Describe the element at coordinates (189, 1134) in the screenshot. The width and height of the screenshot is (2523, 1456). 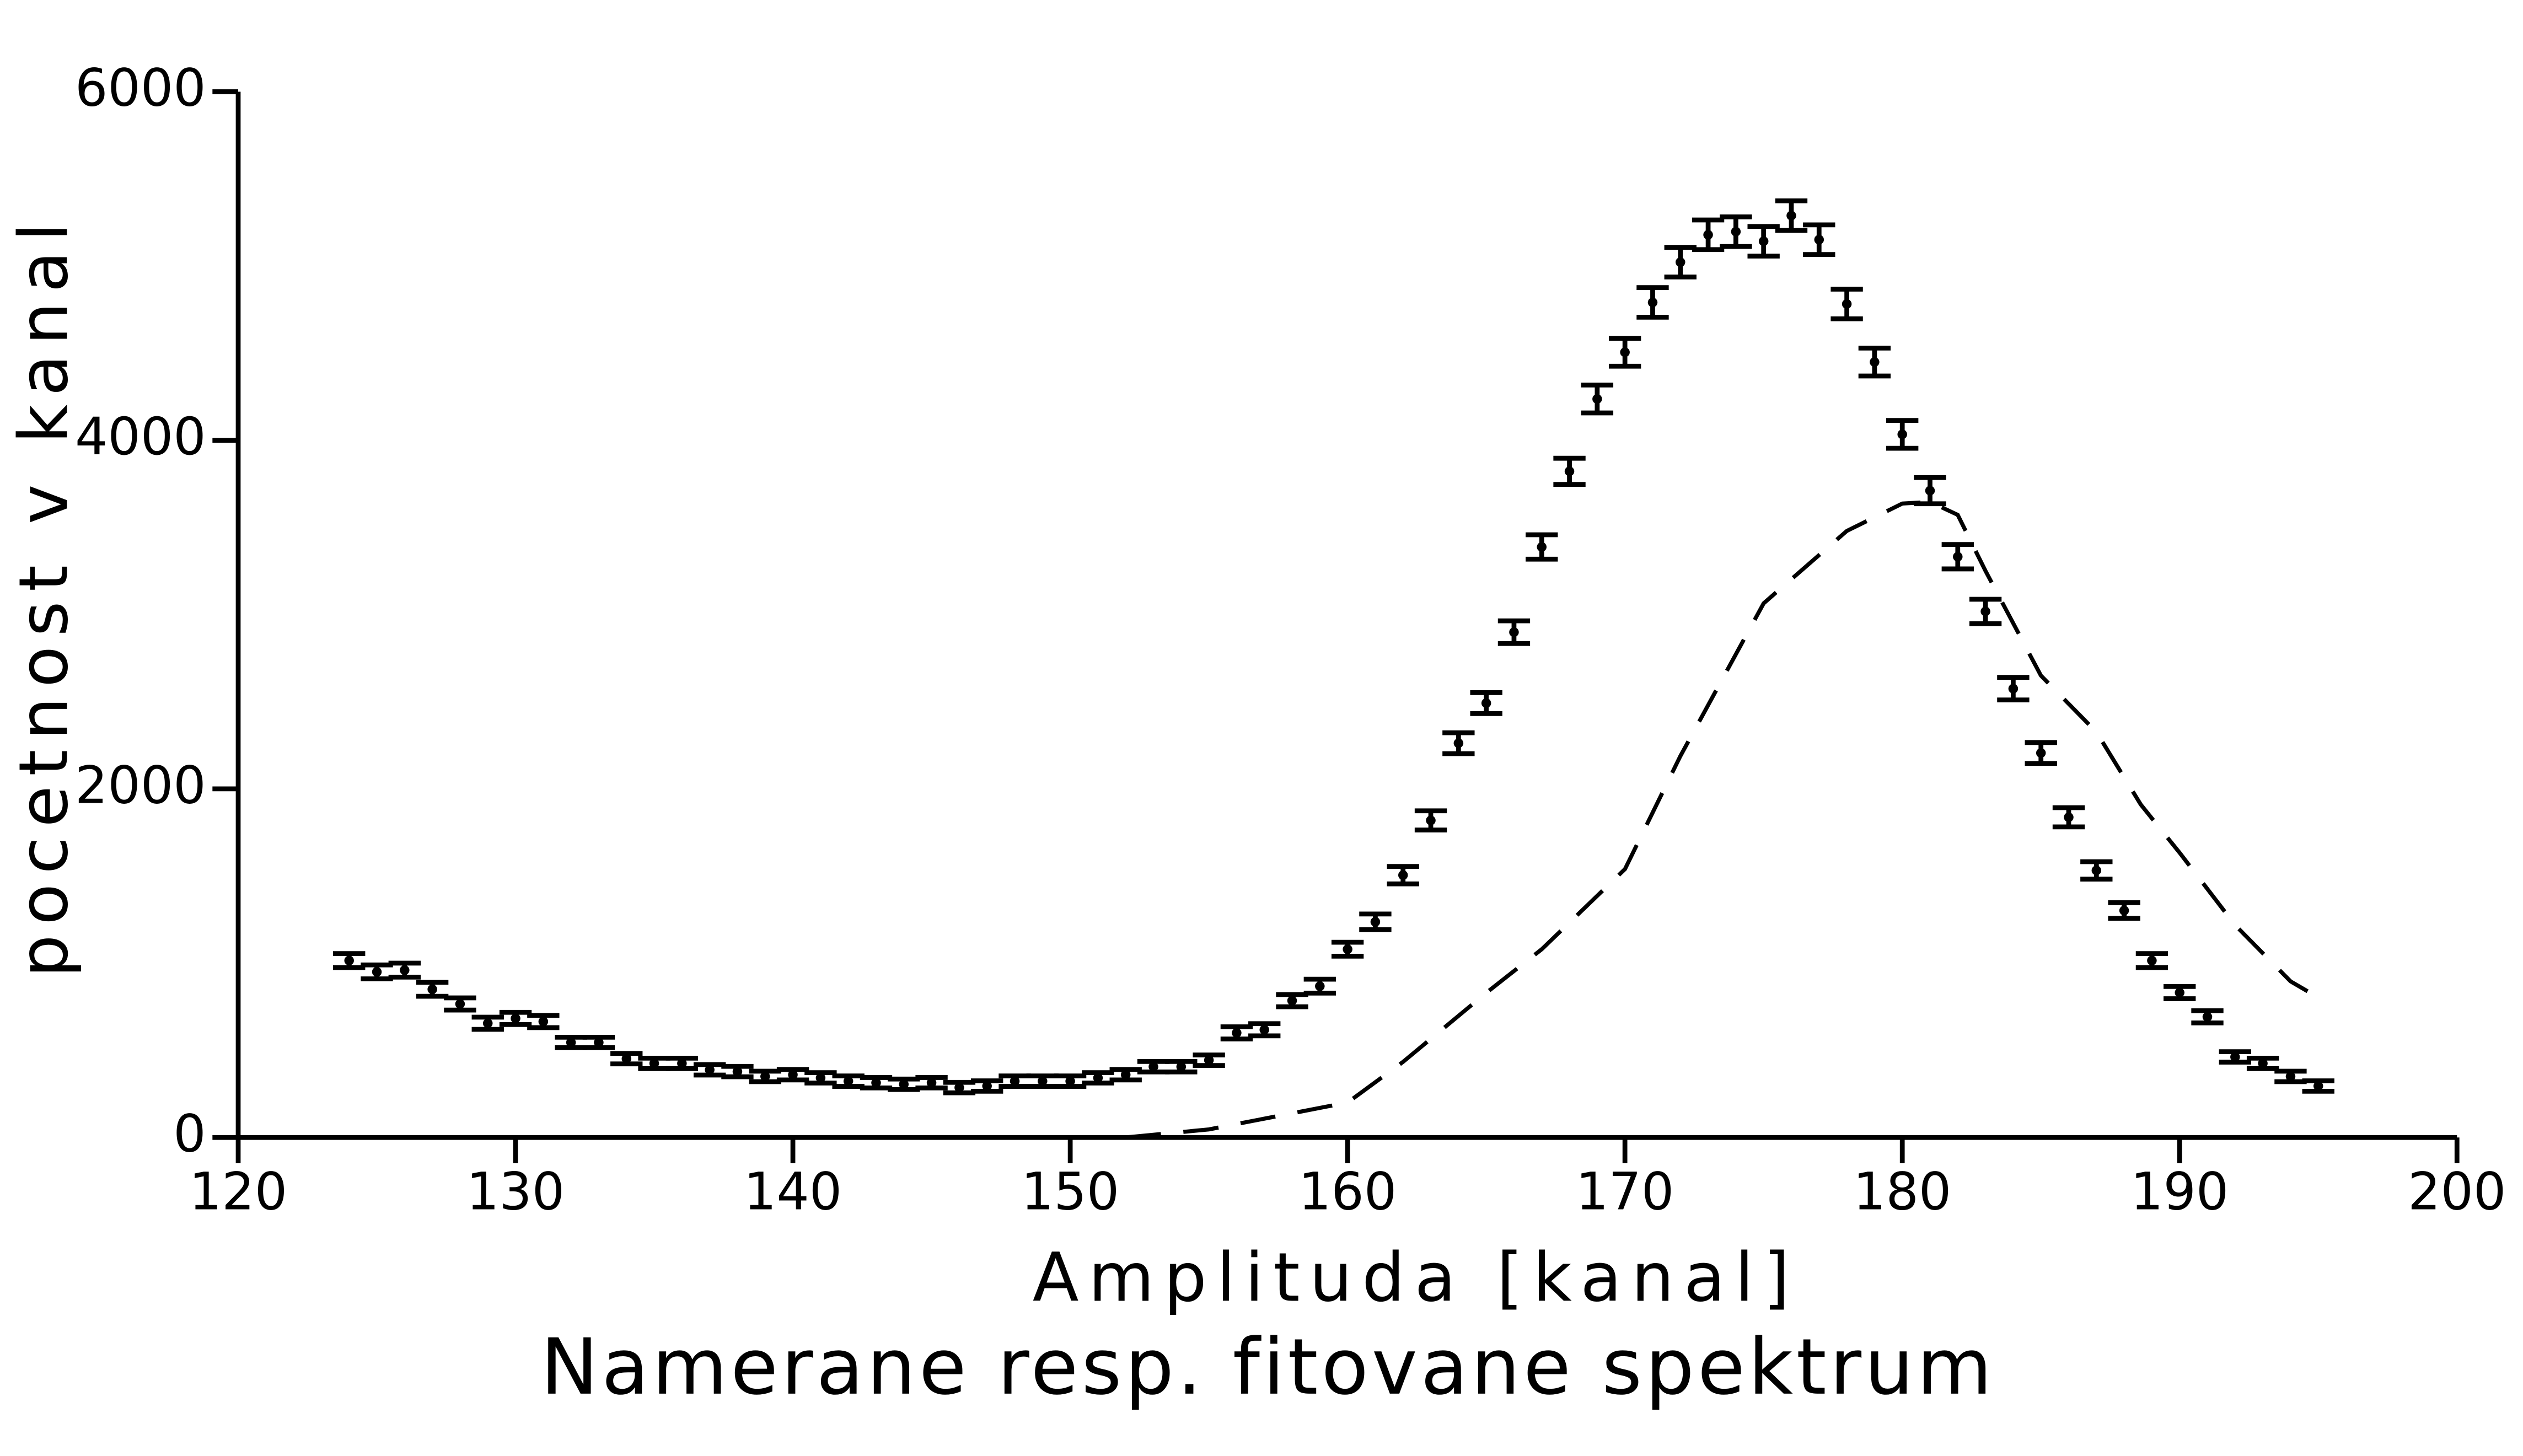
I see `y-tick-label: 0` at that location.